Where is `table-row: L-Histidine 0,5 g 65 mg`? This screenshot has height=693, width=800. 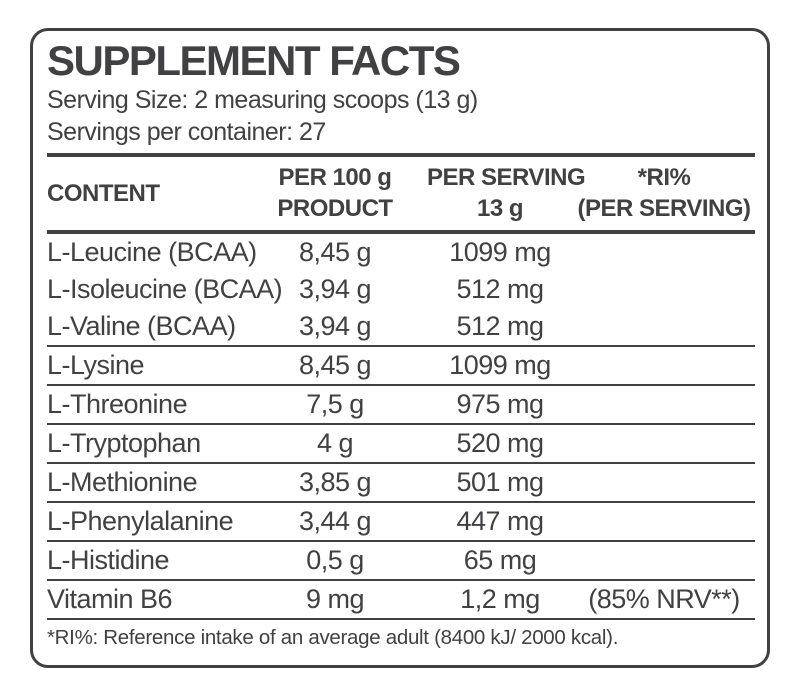
table-row: L-Histidine 0,5 g 65 mg is located at coordinates (401, 559).